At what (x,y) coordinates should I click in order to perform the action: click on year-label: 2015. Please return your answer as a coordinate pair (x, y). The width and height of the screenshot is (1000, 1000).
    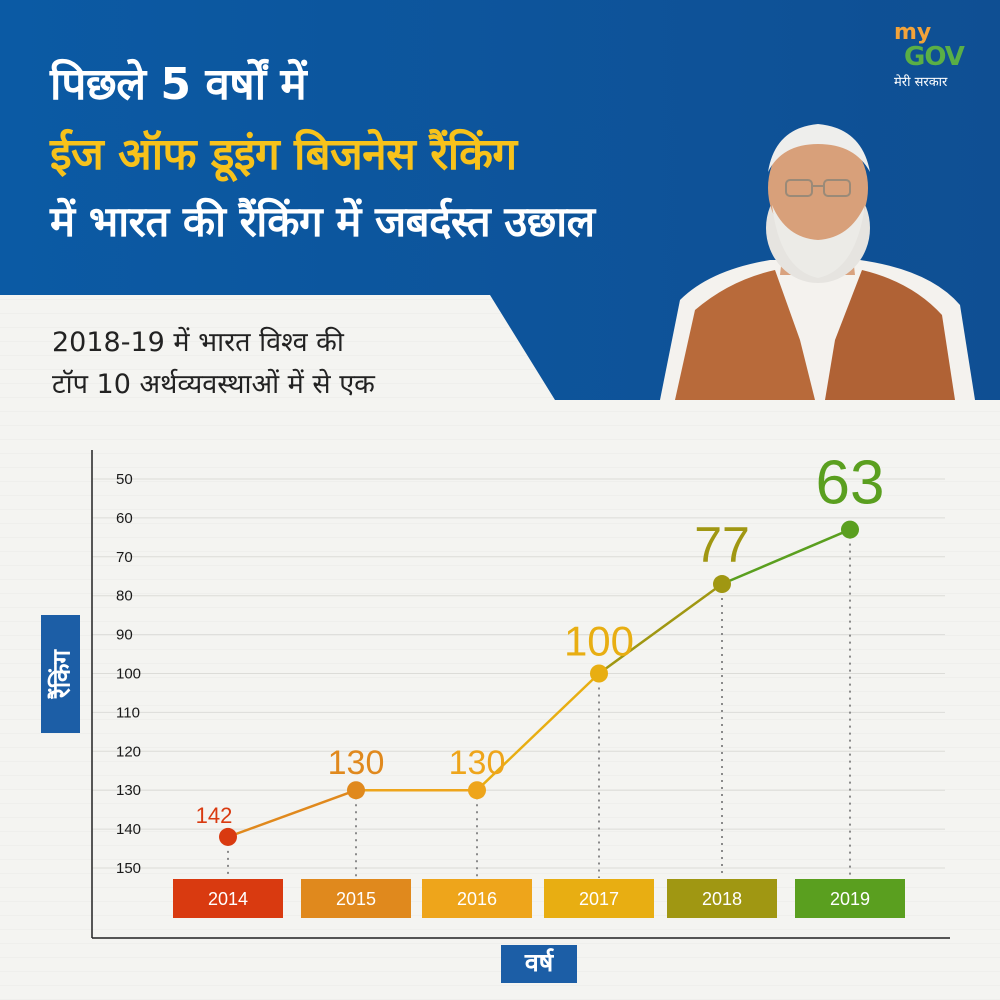
    Looking at the image, I should click on (356, 899).